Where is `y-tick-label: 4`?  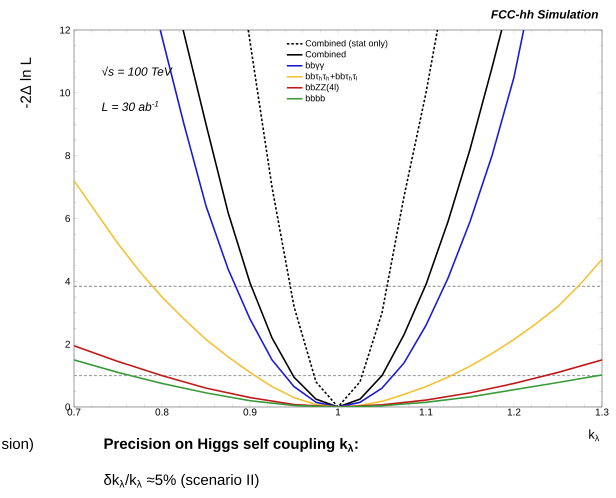 y-tick-label: 4 is located at coordinates (67, 281).